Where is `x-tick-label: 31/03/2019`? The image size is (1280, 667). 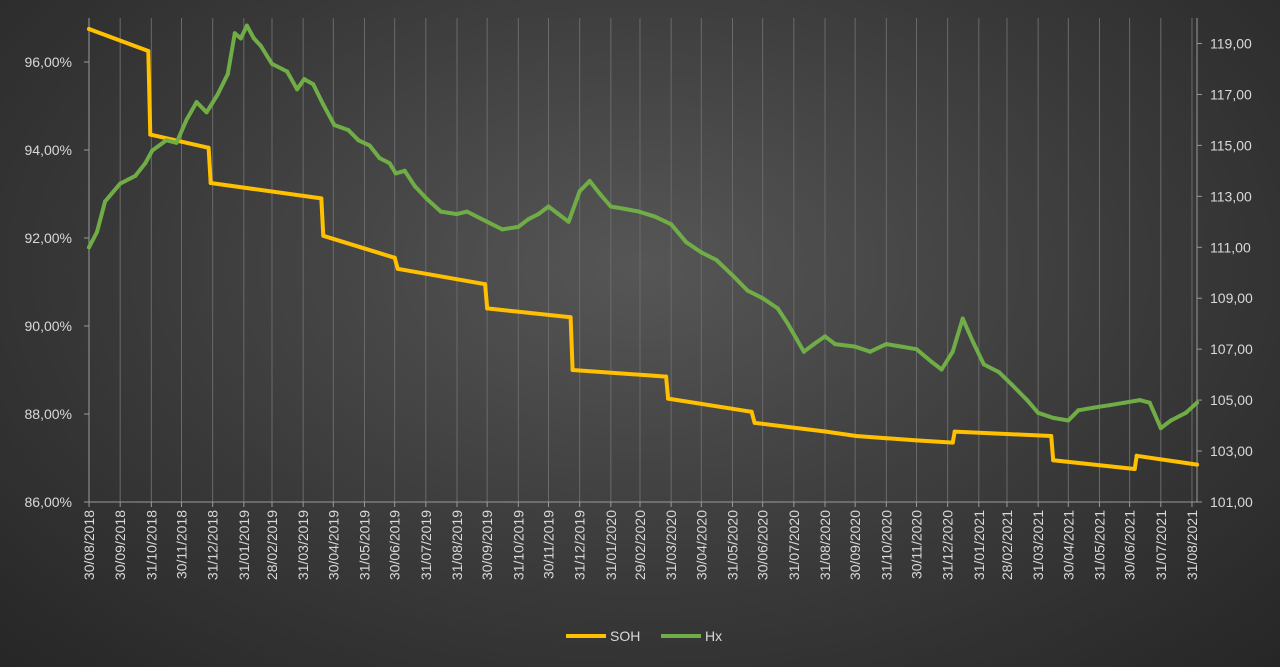
x-tick-label: 31/03/2019 is located at coordinates (303, 545).